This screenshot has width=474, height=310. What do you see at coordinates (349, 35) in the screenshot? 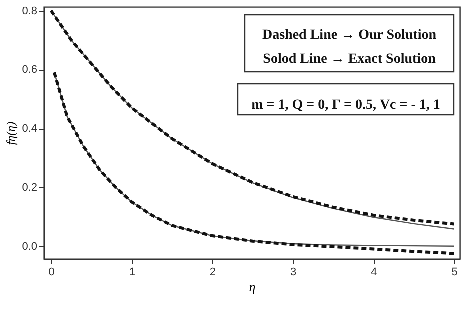
I see `annotation: Dashed Line → Our Solution` at bounding box center [349, 35].